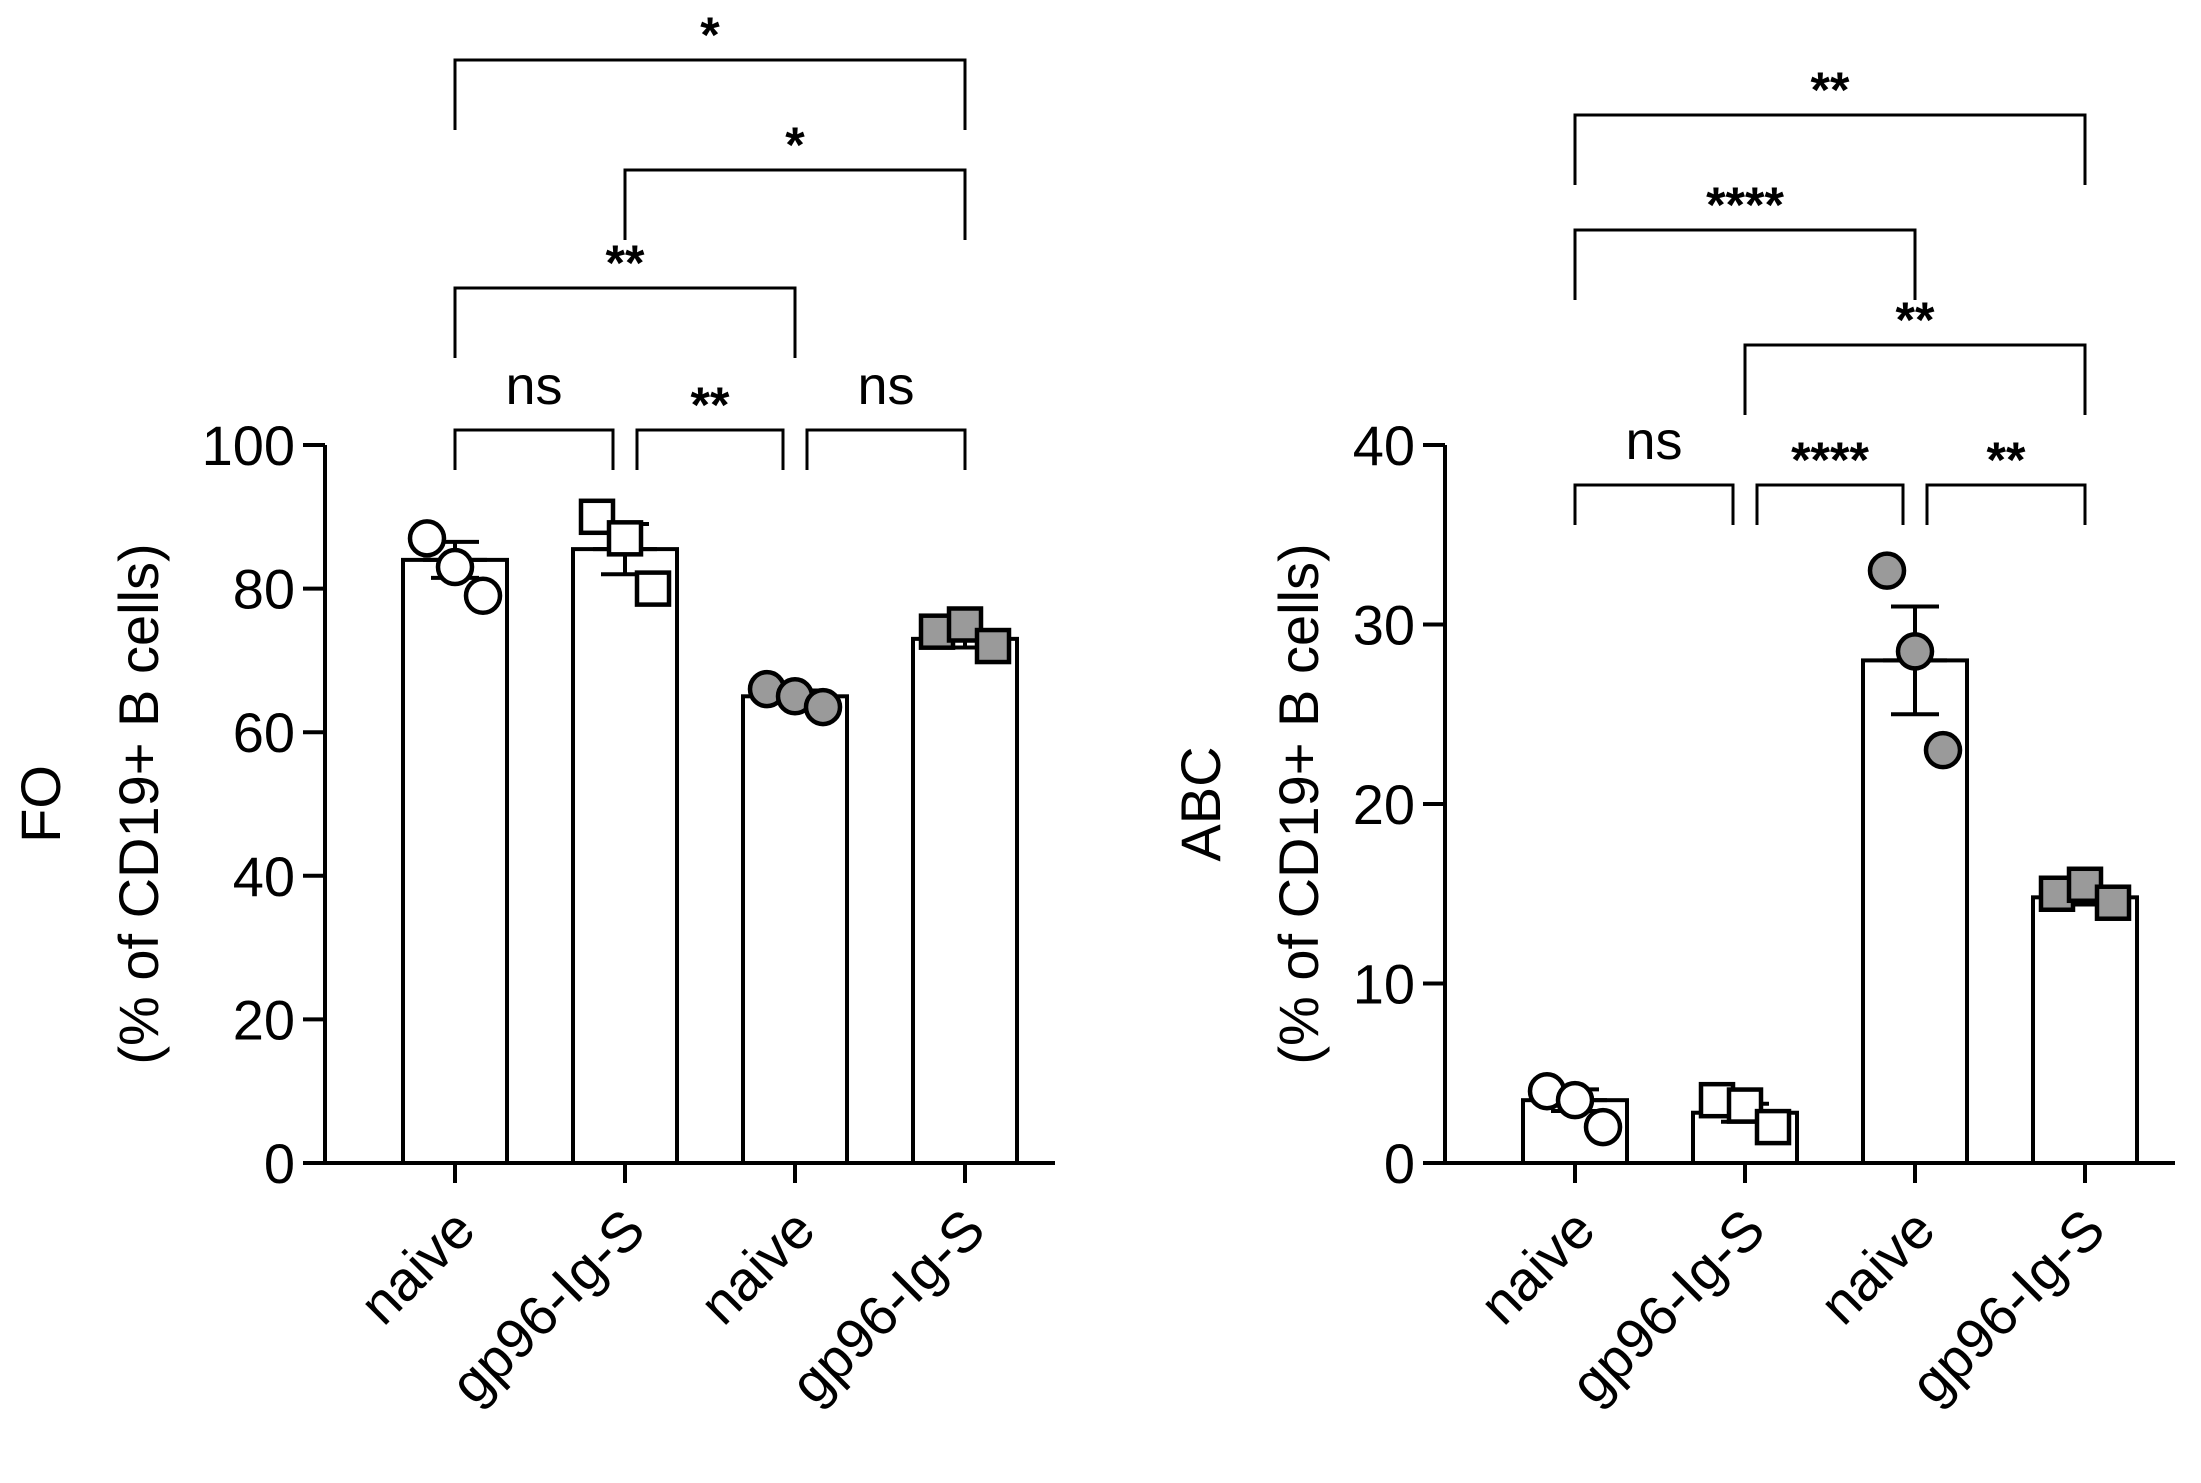 This screenshot has height=1483, width=2201. Describe the element at coordinates (248, 445) in the screenshot. I see `y-tick-label: 100` at that location.